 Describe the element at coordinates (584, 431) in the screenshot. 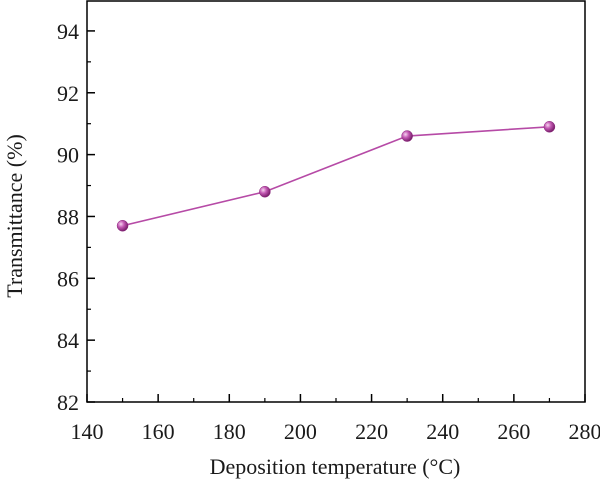

I see `x-tick-label: 280` at that location.